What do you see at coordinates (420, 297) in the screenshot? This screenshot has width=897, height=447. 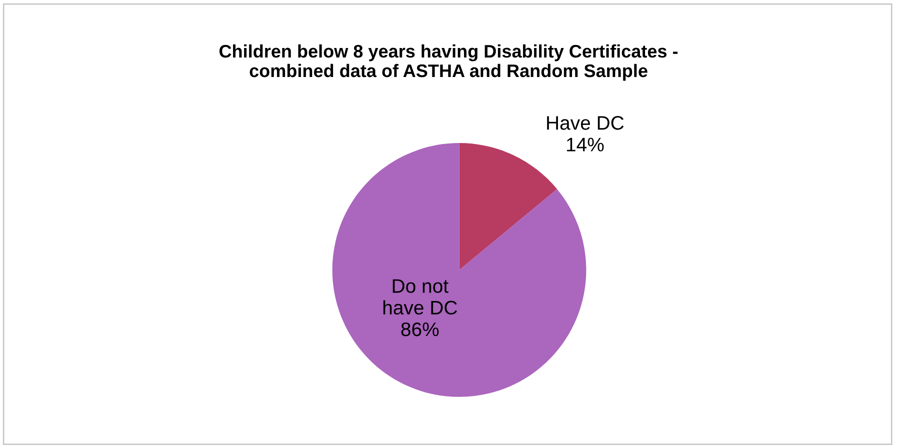 I see `slice-label: Do not have DC` at bounding box center [420, 297].